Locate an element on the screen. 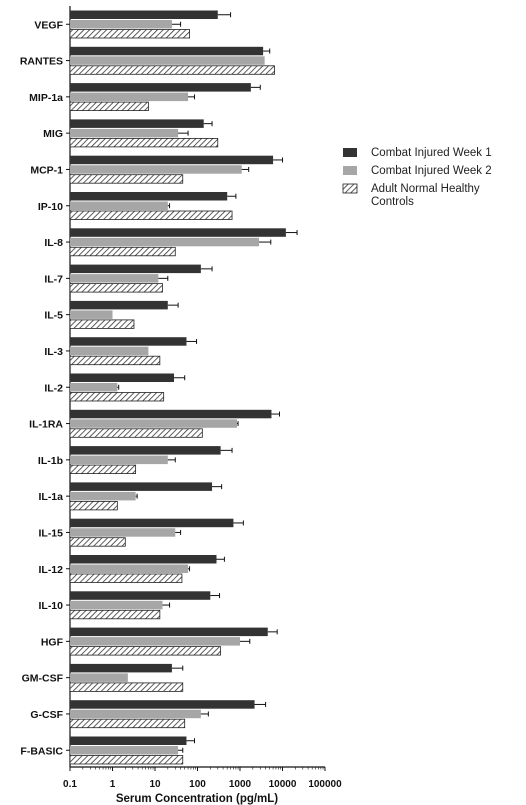 The width and height of the screenshot is (526, 805). x-tick-label: 10 is located at coordinates (155, 784).